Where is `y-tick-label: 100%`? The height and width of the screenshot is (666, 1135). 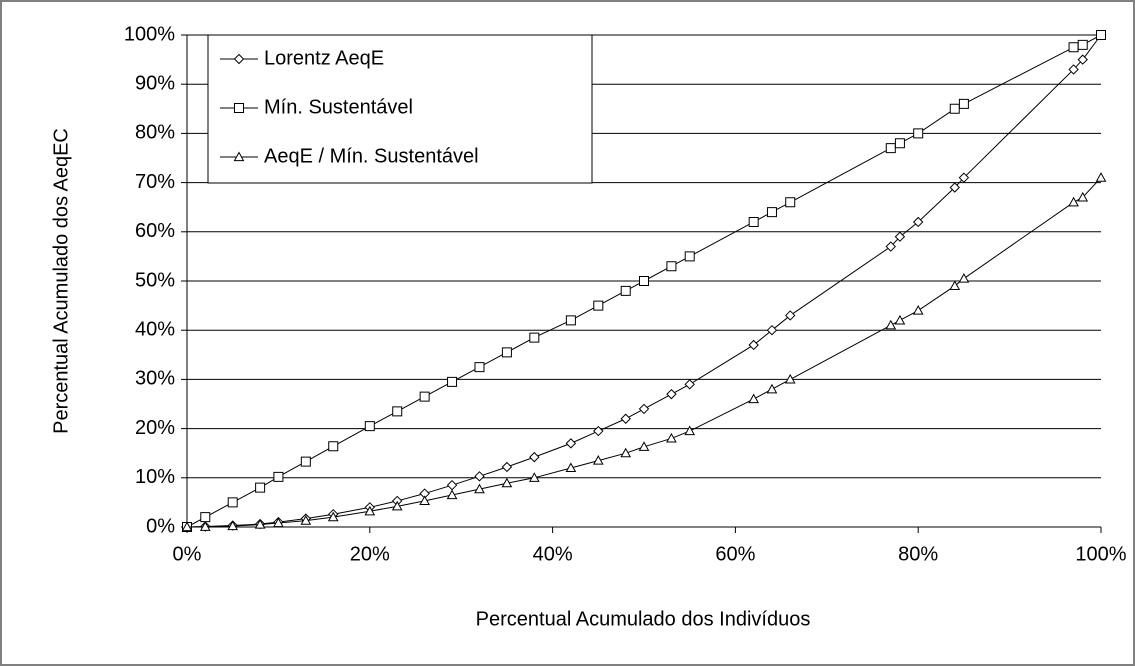 y-tick-label: 100% is located at coordinates (149, 34).